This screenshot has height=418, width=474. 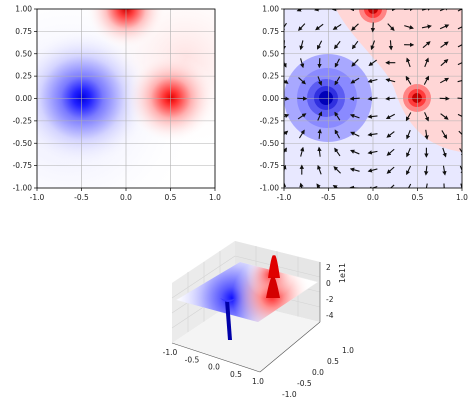 What do you see at coordinates (23, 31) in the screenshot?
I see `y-tick-label: 0.75` at bounding box center [23, 31].